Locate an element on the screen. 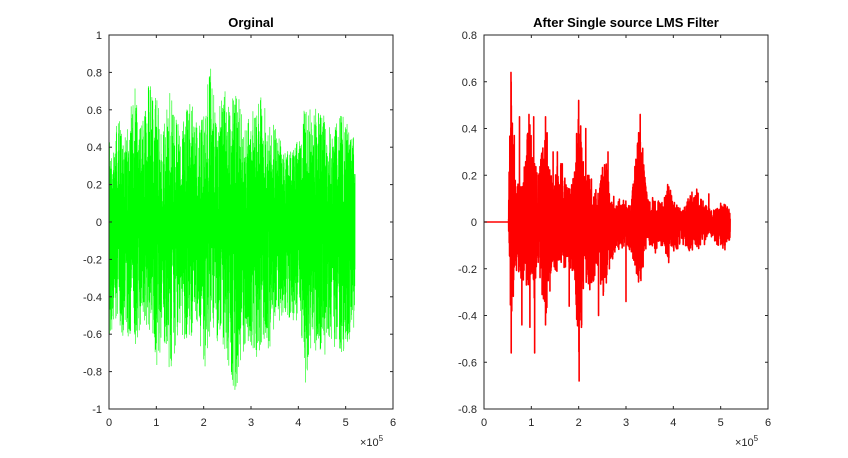 The image size is (848, 458). x-tick-label-original: 5 is located at coordinates (346, 423).